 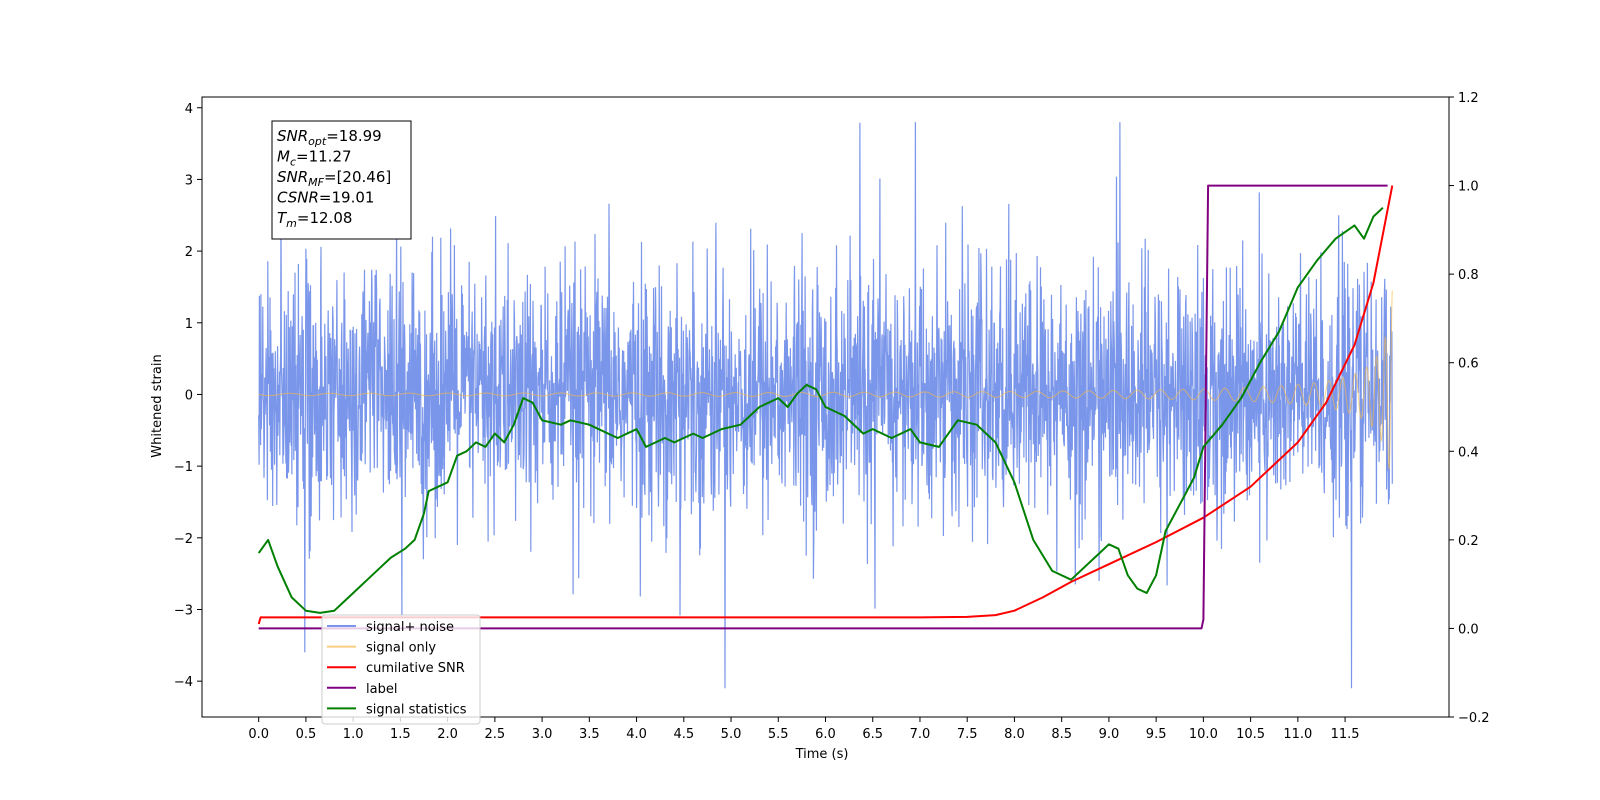 What do you see at coordinates (258, 734) in the screenshot?
I see `x-tick-label: 0.0` at bounding box center [258, 734].